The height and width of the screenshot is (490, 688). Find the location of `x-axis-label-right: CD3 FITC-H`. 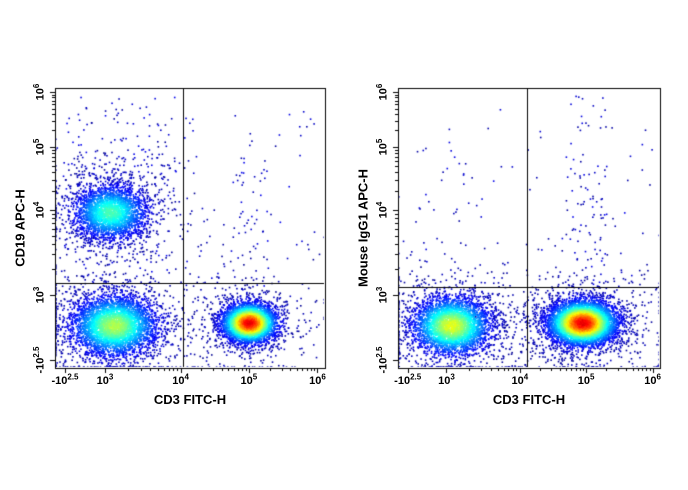

x-axis-label-right: CD3 FITC-H is located at coordinates (529, 399).